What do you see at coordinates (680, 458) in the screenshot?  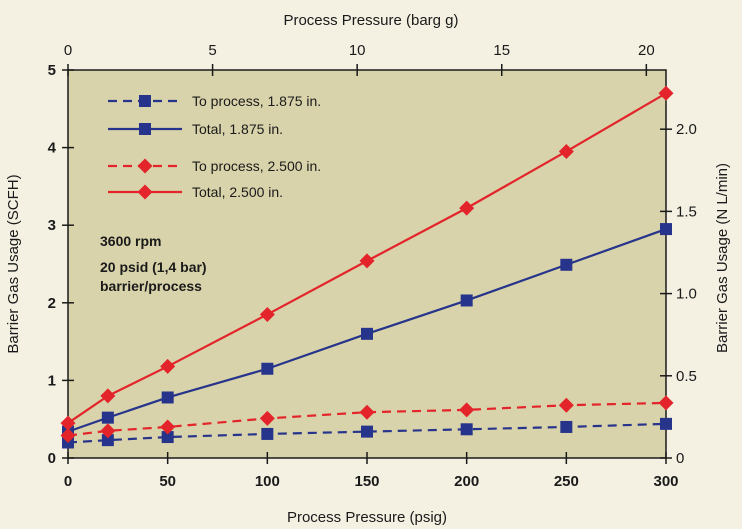 I see `right-tick-label: 0` at bounding box center [680, 458].